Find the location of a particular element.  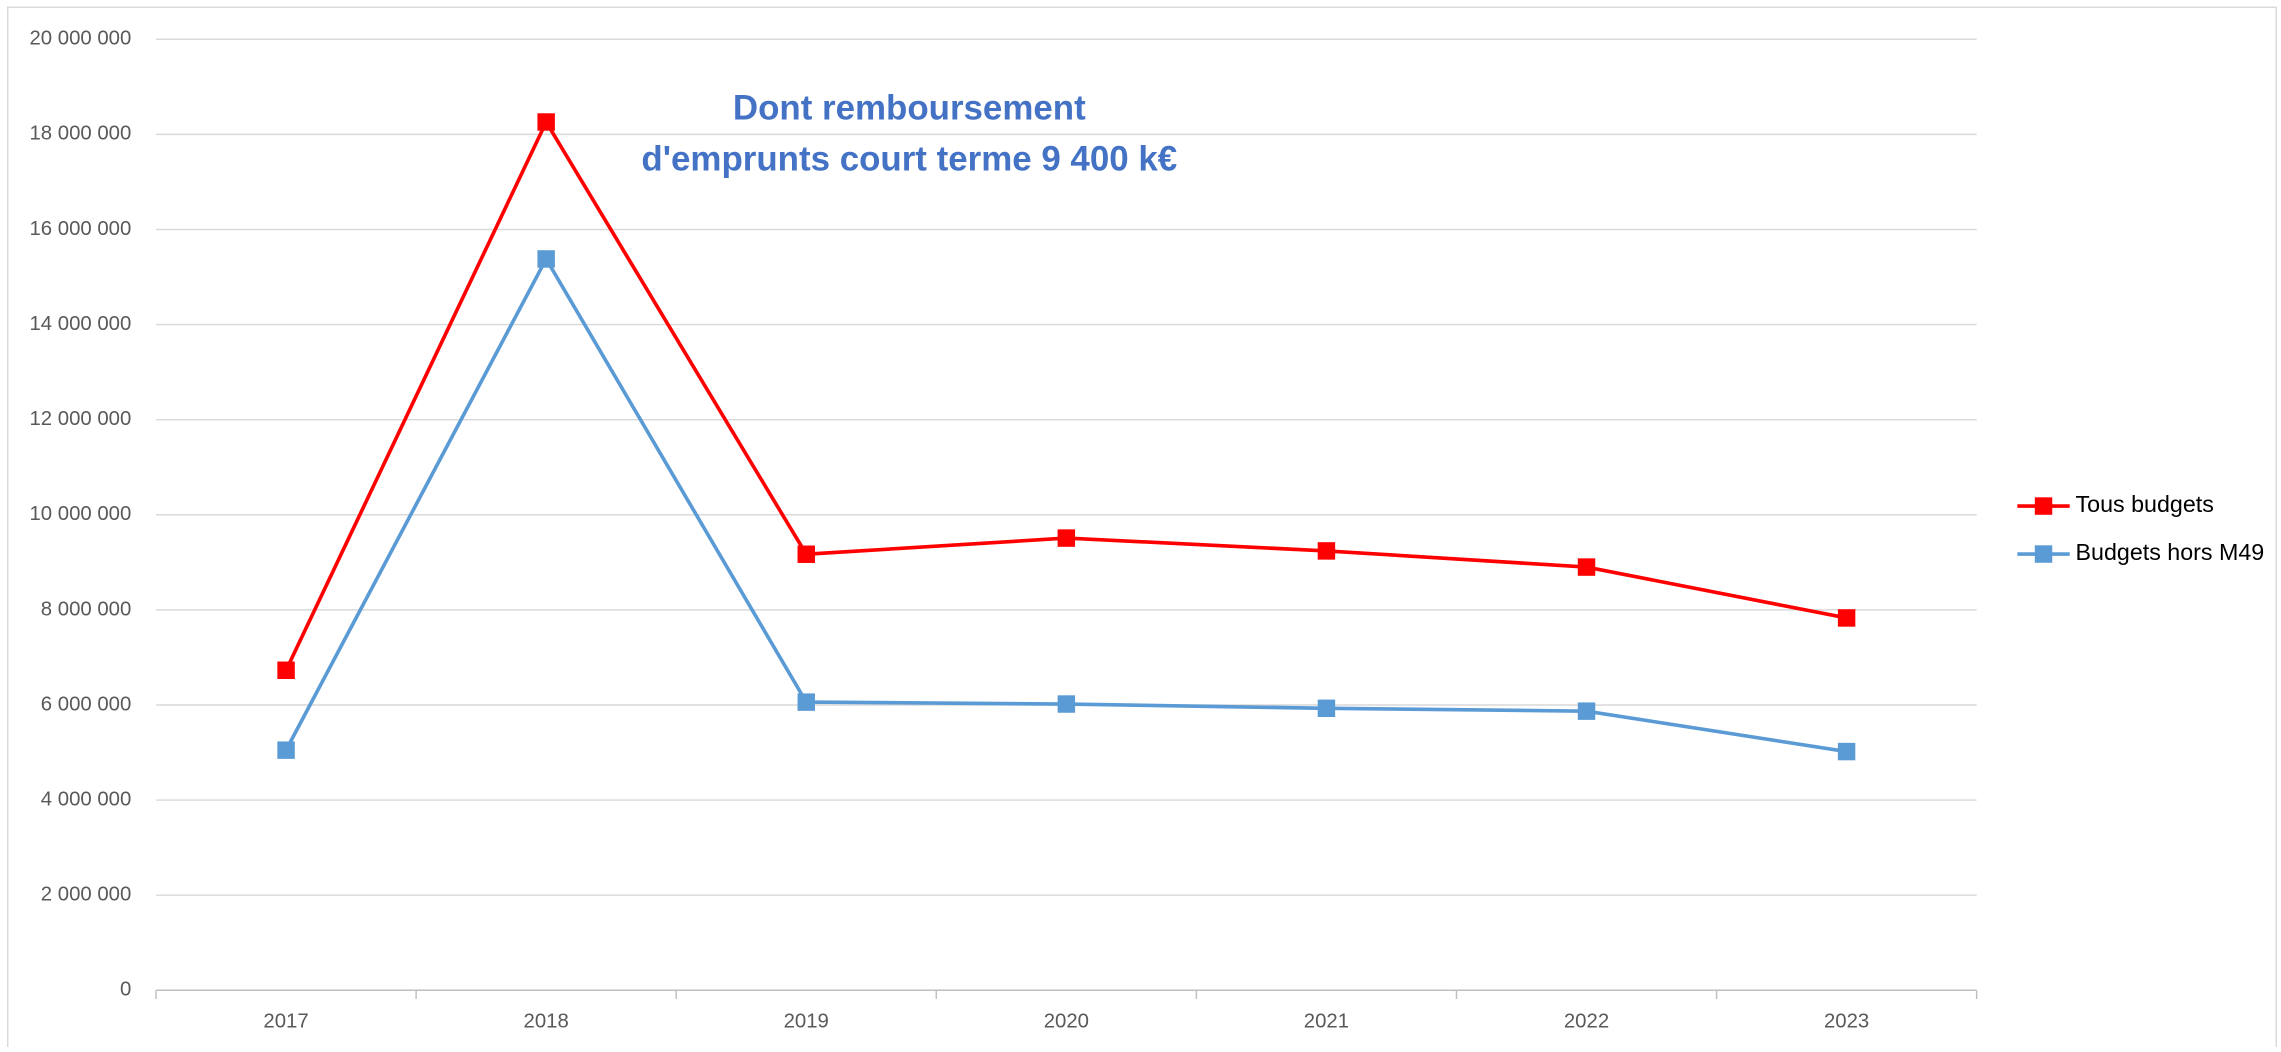

x-tick-label: 2018 is located at coordinates (546, 1022).